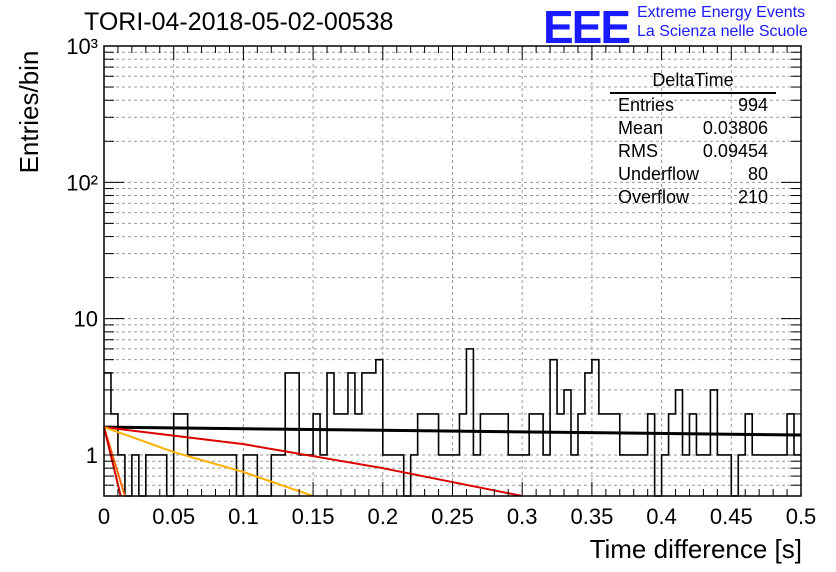 Image resolution: width=836 pixels, height=572 pixels. Describe the element at coordinates (86, 319) in the screenshot. I see `y-tick-label: 10` at that location.